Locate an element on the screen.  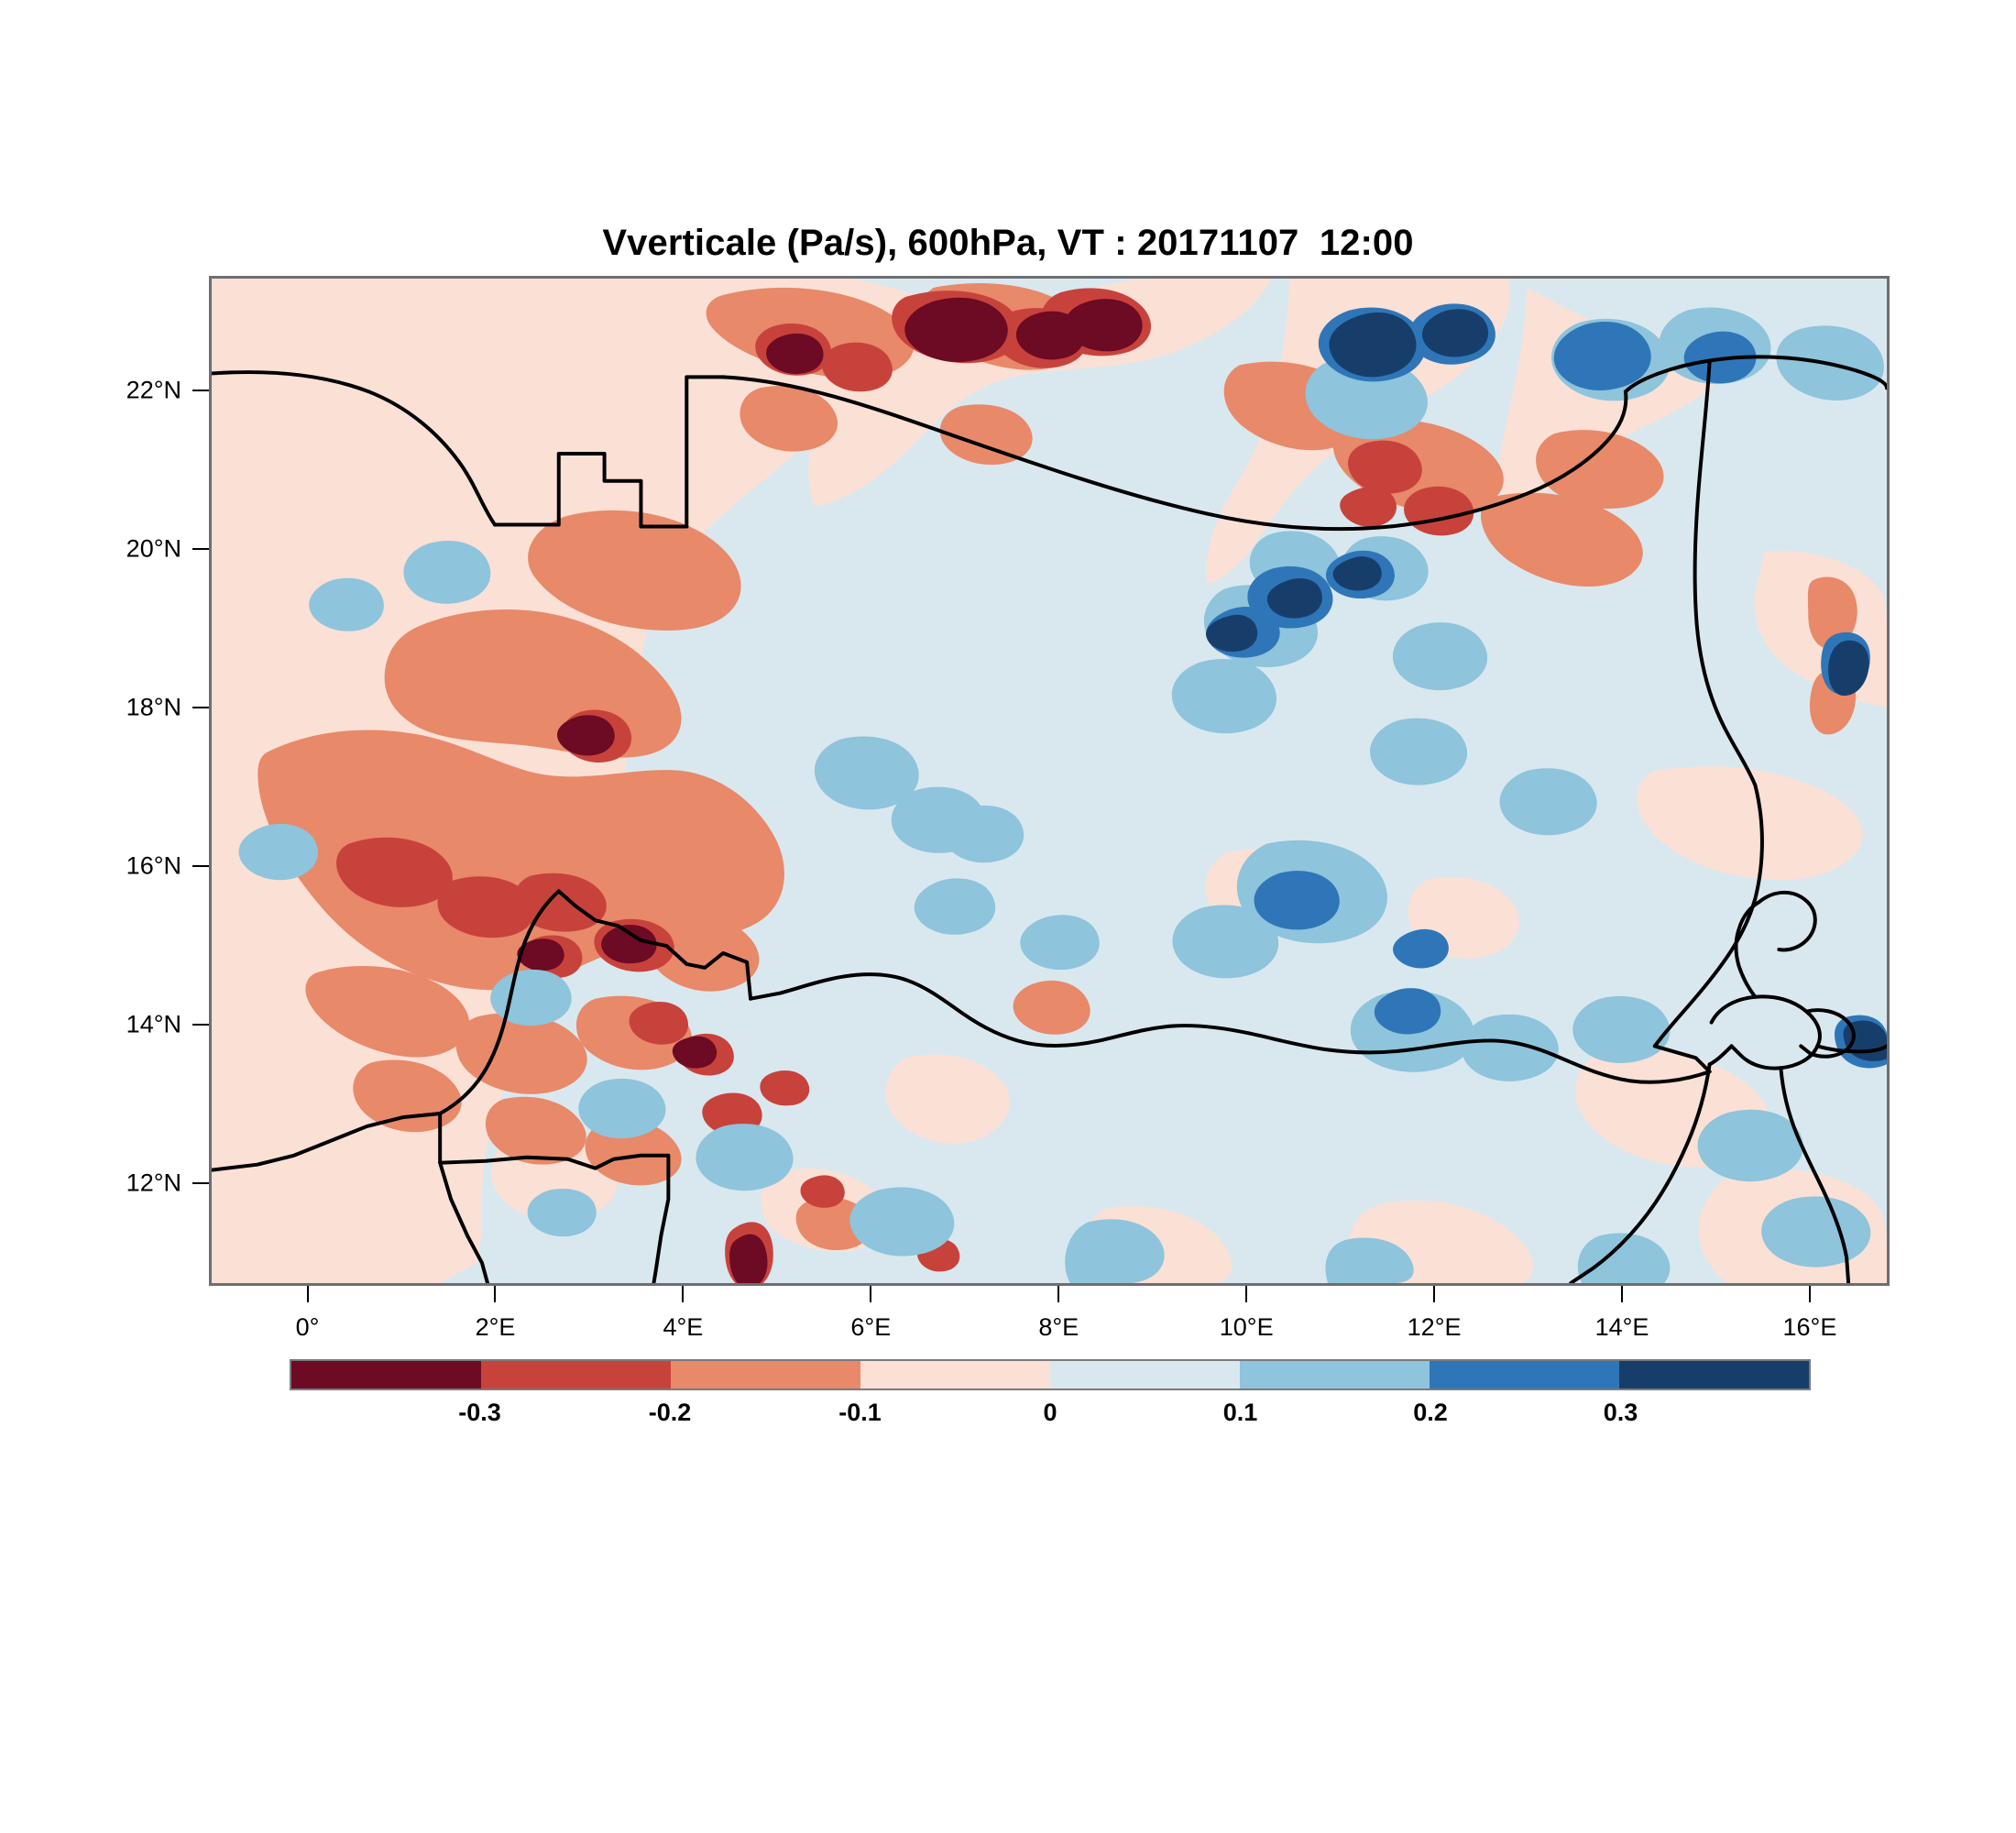
x-axis-tick-label: 0° is located at coordinates (307, 1327).